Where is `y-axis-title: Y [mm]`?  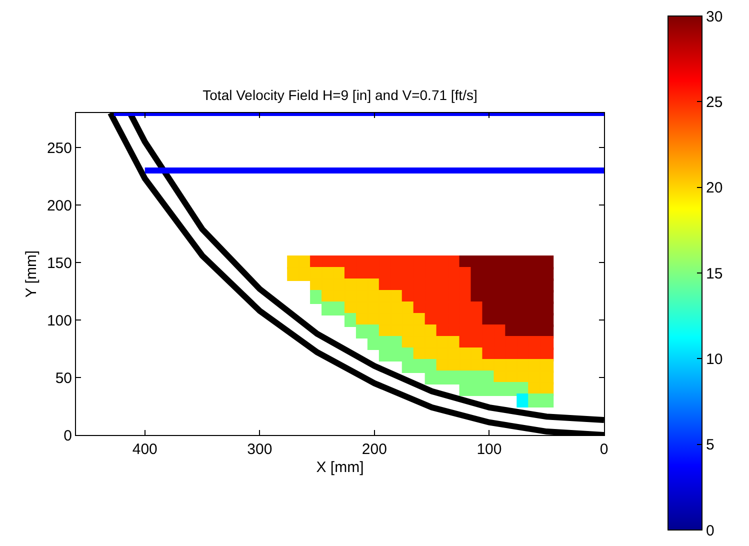
y-axis-title: Y [mm] is located at coordinates (31, 274).